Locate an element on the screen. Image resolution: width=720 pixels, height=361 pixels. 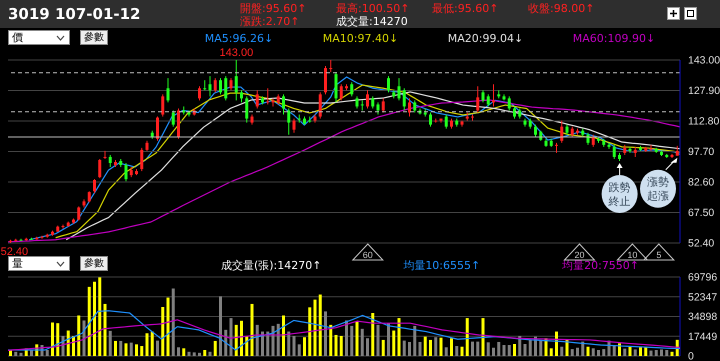
y-tick-label: 34898 is located at coordinates (703, 317).